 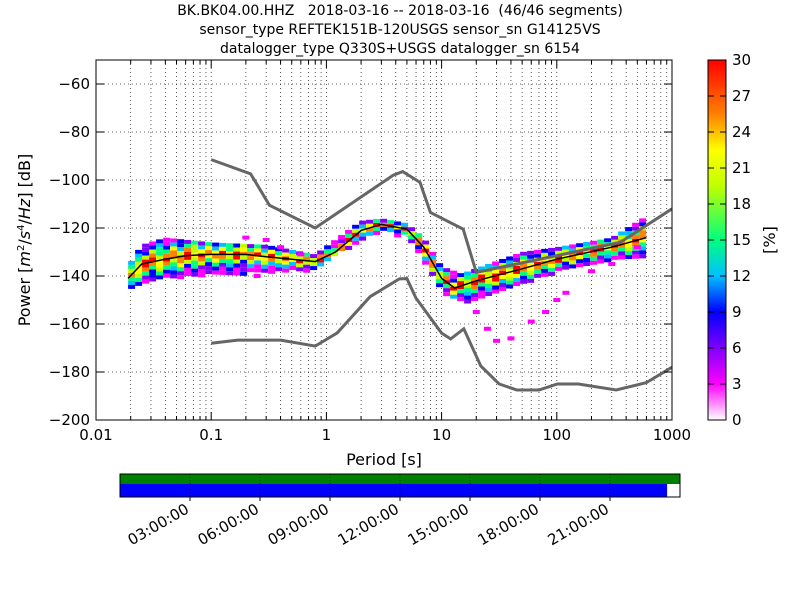 What do you see at coordinates (743, 240) in the screenshot?
I see `colorbar: 0 3 6 9 12 15 18 21 24 27 30 [%]` at bounding box center [743, 240].